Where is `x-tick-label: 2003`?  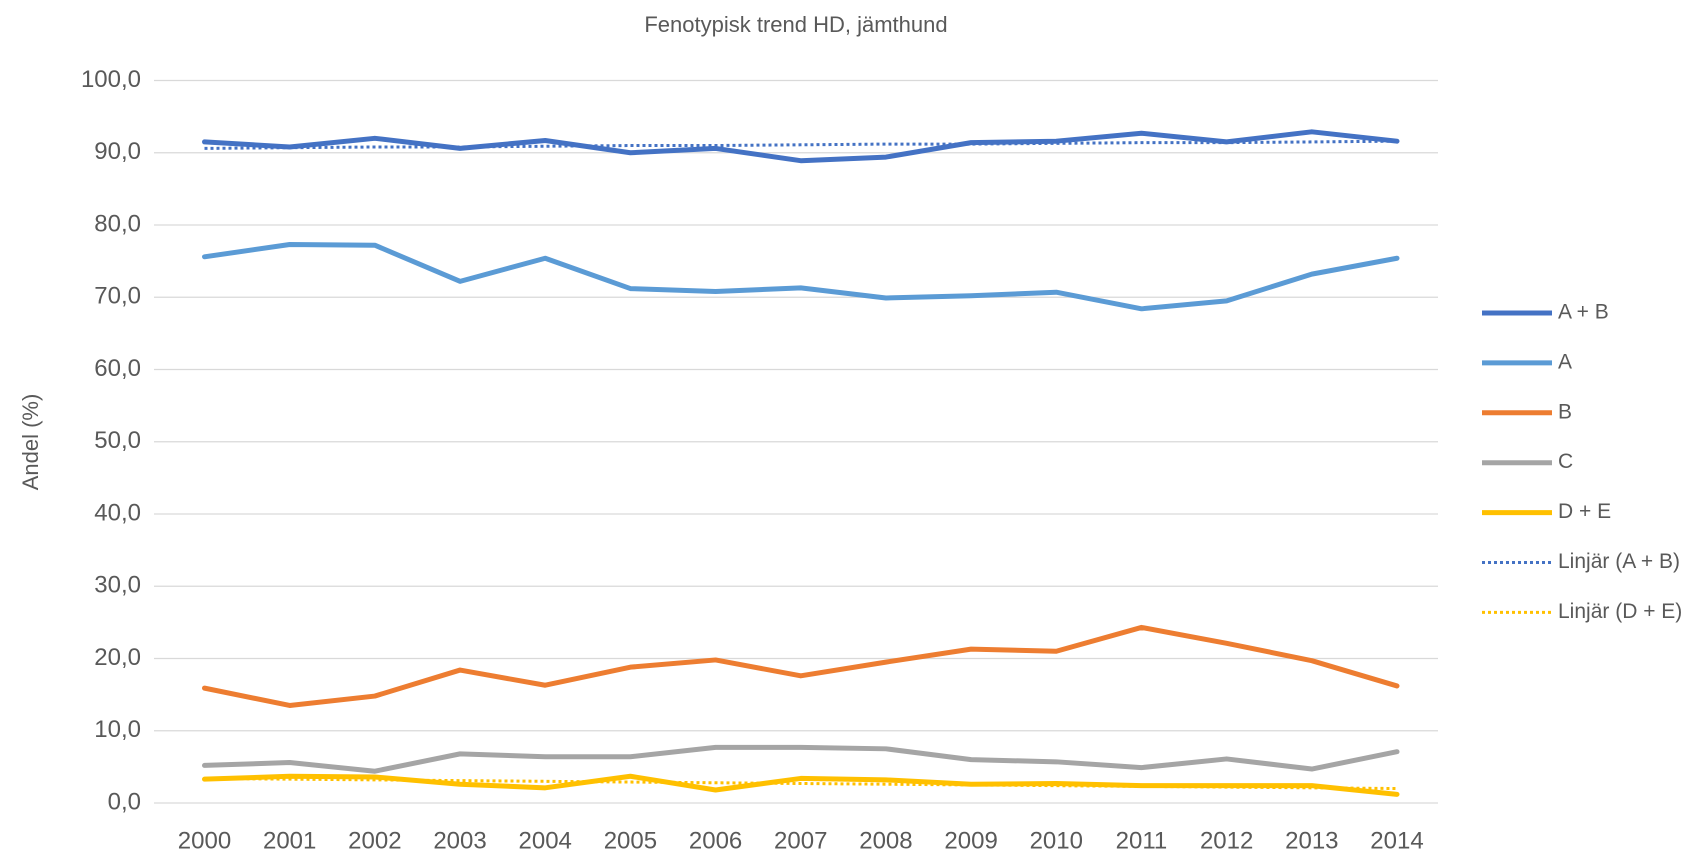 x-tick-label: 2003 is located at coordinates (459, 840).